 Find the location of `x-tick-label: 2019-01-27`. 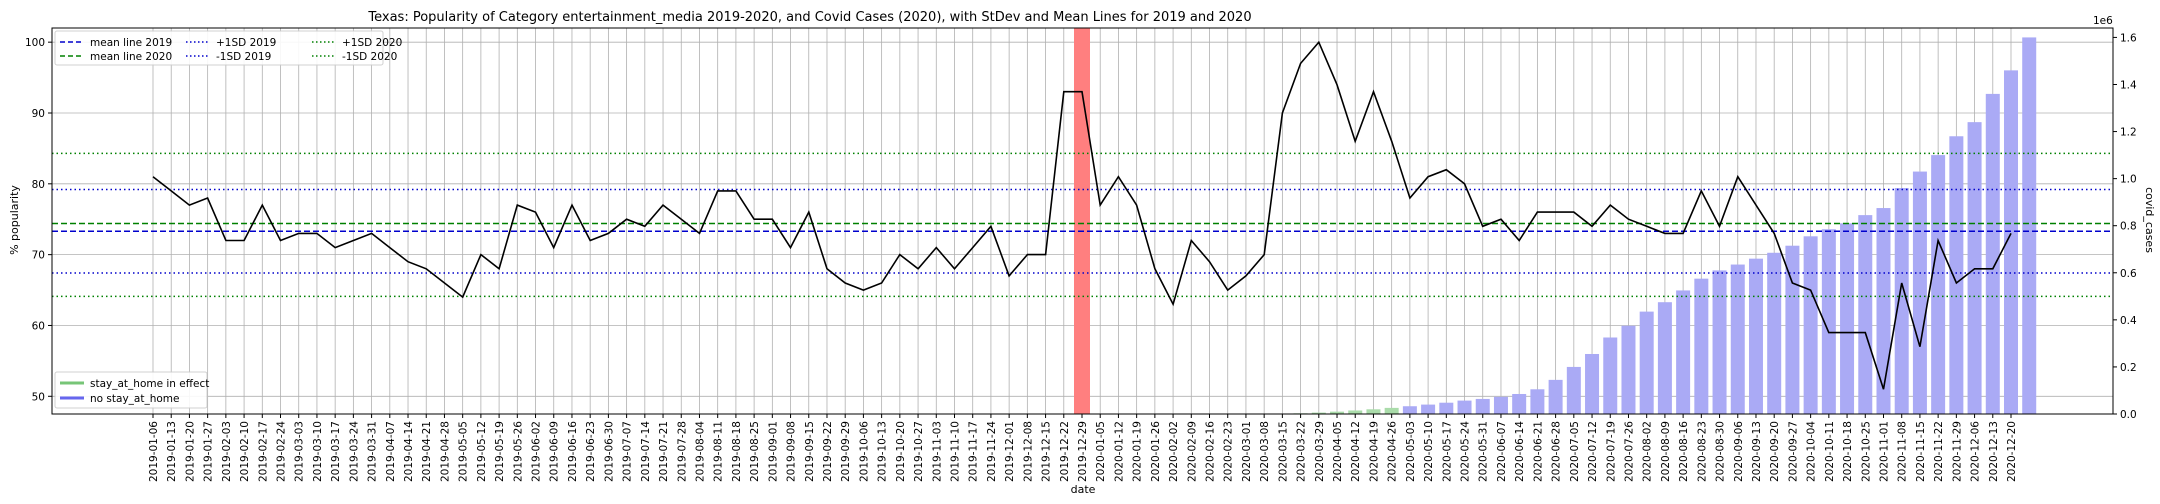

x-tick-label: 2019-01-27 is located at coordinates (209, 451).